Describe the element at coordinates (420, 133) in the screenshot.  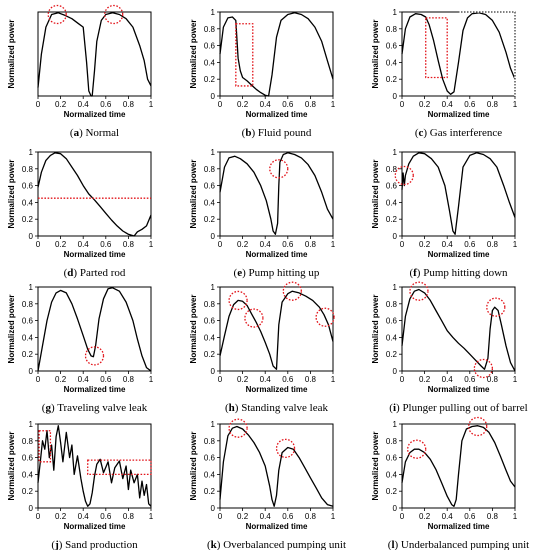
I see `caption-letter: c` at that location.